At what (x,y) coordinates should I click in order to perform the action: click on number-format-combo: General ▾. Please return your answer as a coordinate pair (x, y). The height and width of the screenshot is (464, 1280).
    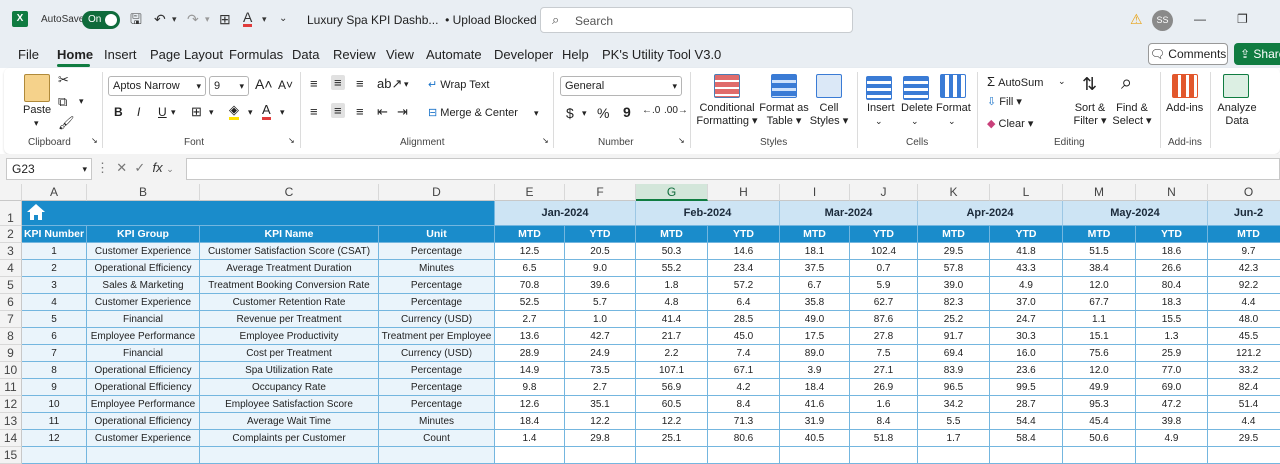
    Looking at the image, I should click on (621, 86).